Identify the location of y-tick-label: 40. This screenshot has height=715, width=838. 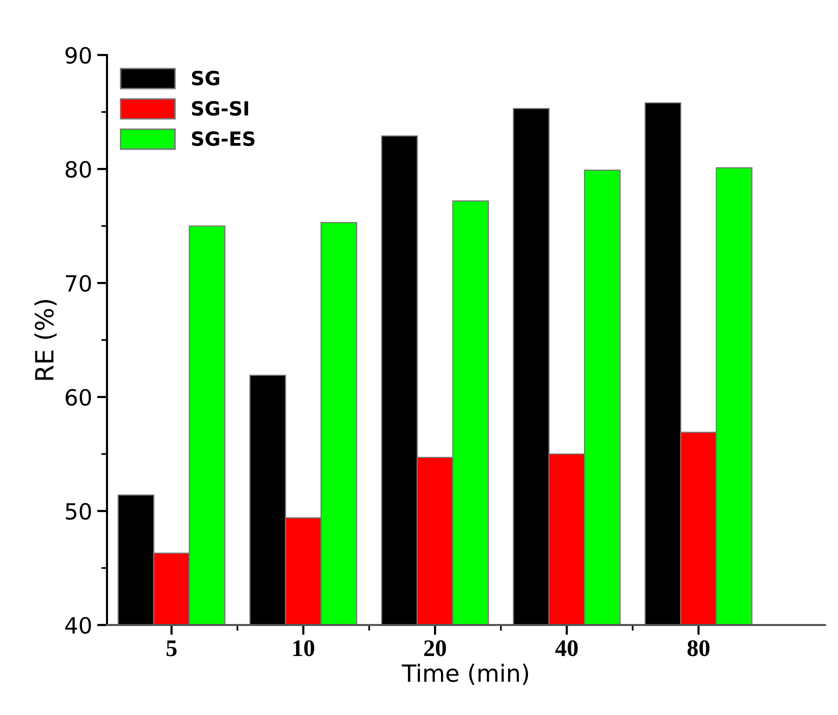
(78, 625).